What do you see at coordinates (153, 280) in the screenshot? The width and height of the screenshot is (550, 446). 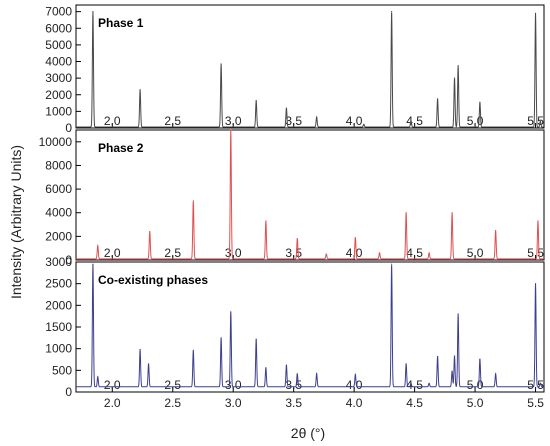 I see `panel-title: Co-existing phases` at bounding box center [153, 280].